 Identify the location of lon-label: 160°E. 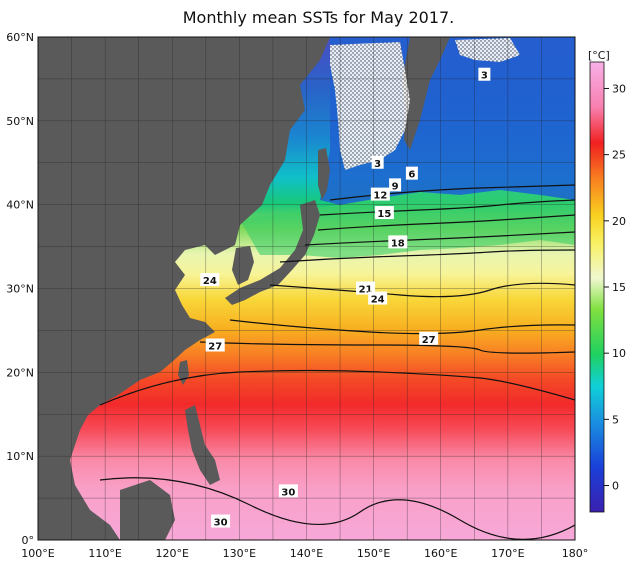
(440, 553).